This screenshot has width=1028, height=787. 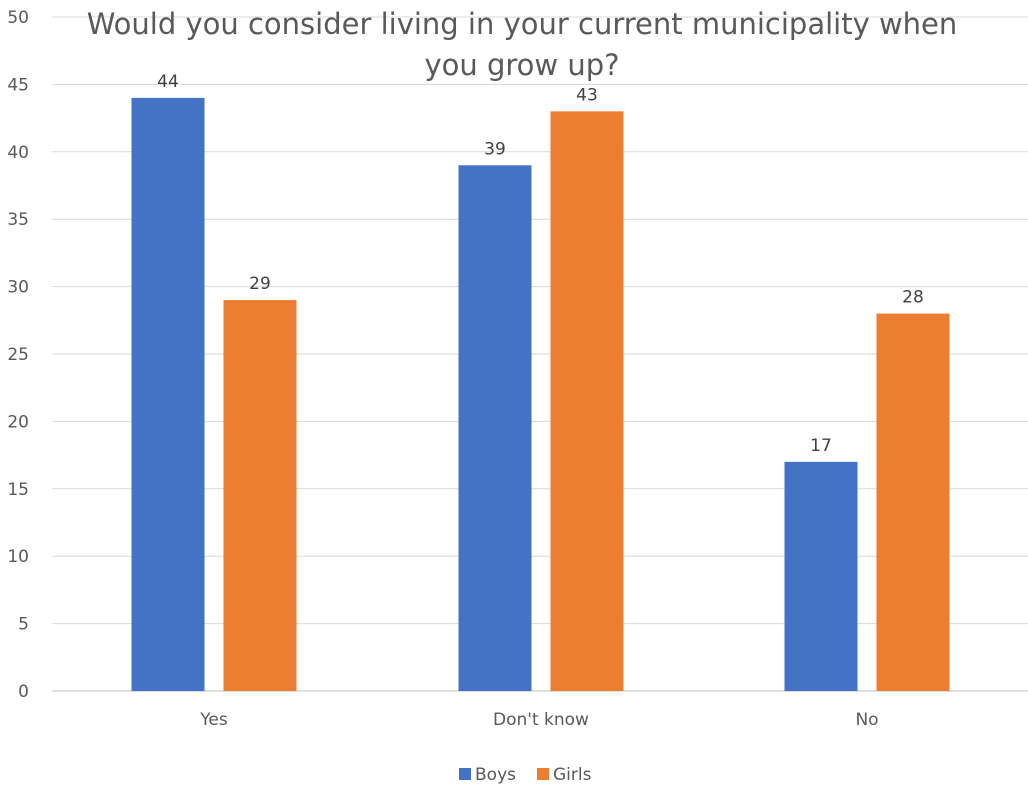 I want to click on legend-swatch-girls, so click(x=543, y=774).